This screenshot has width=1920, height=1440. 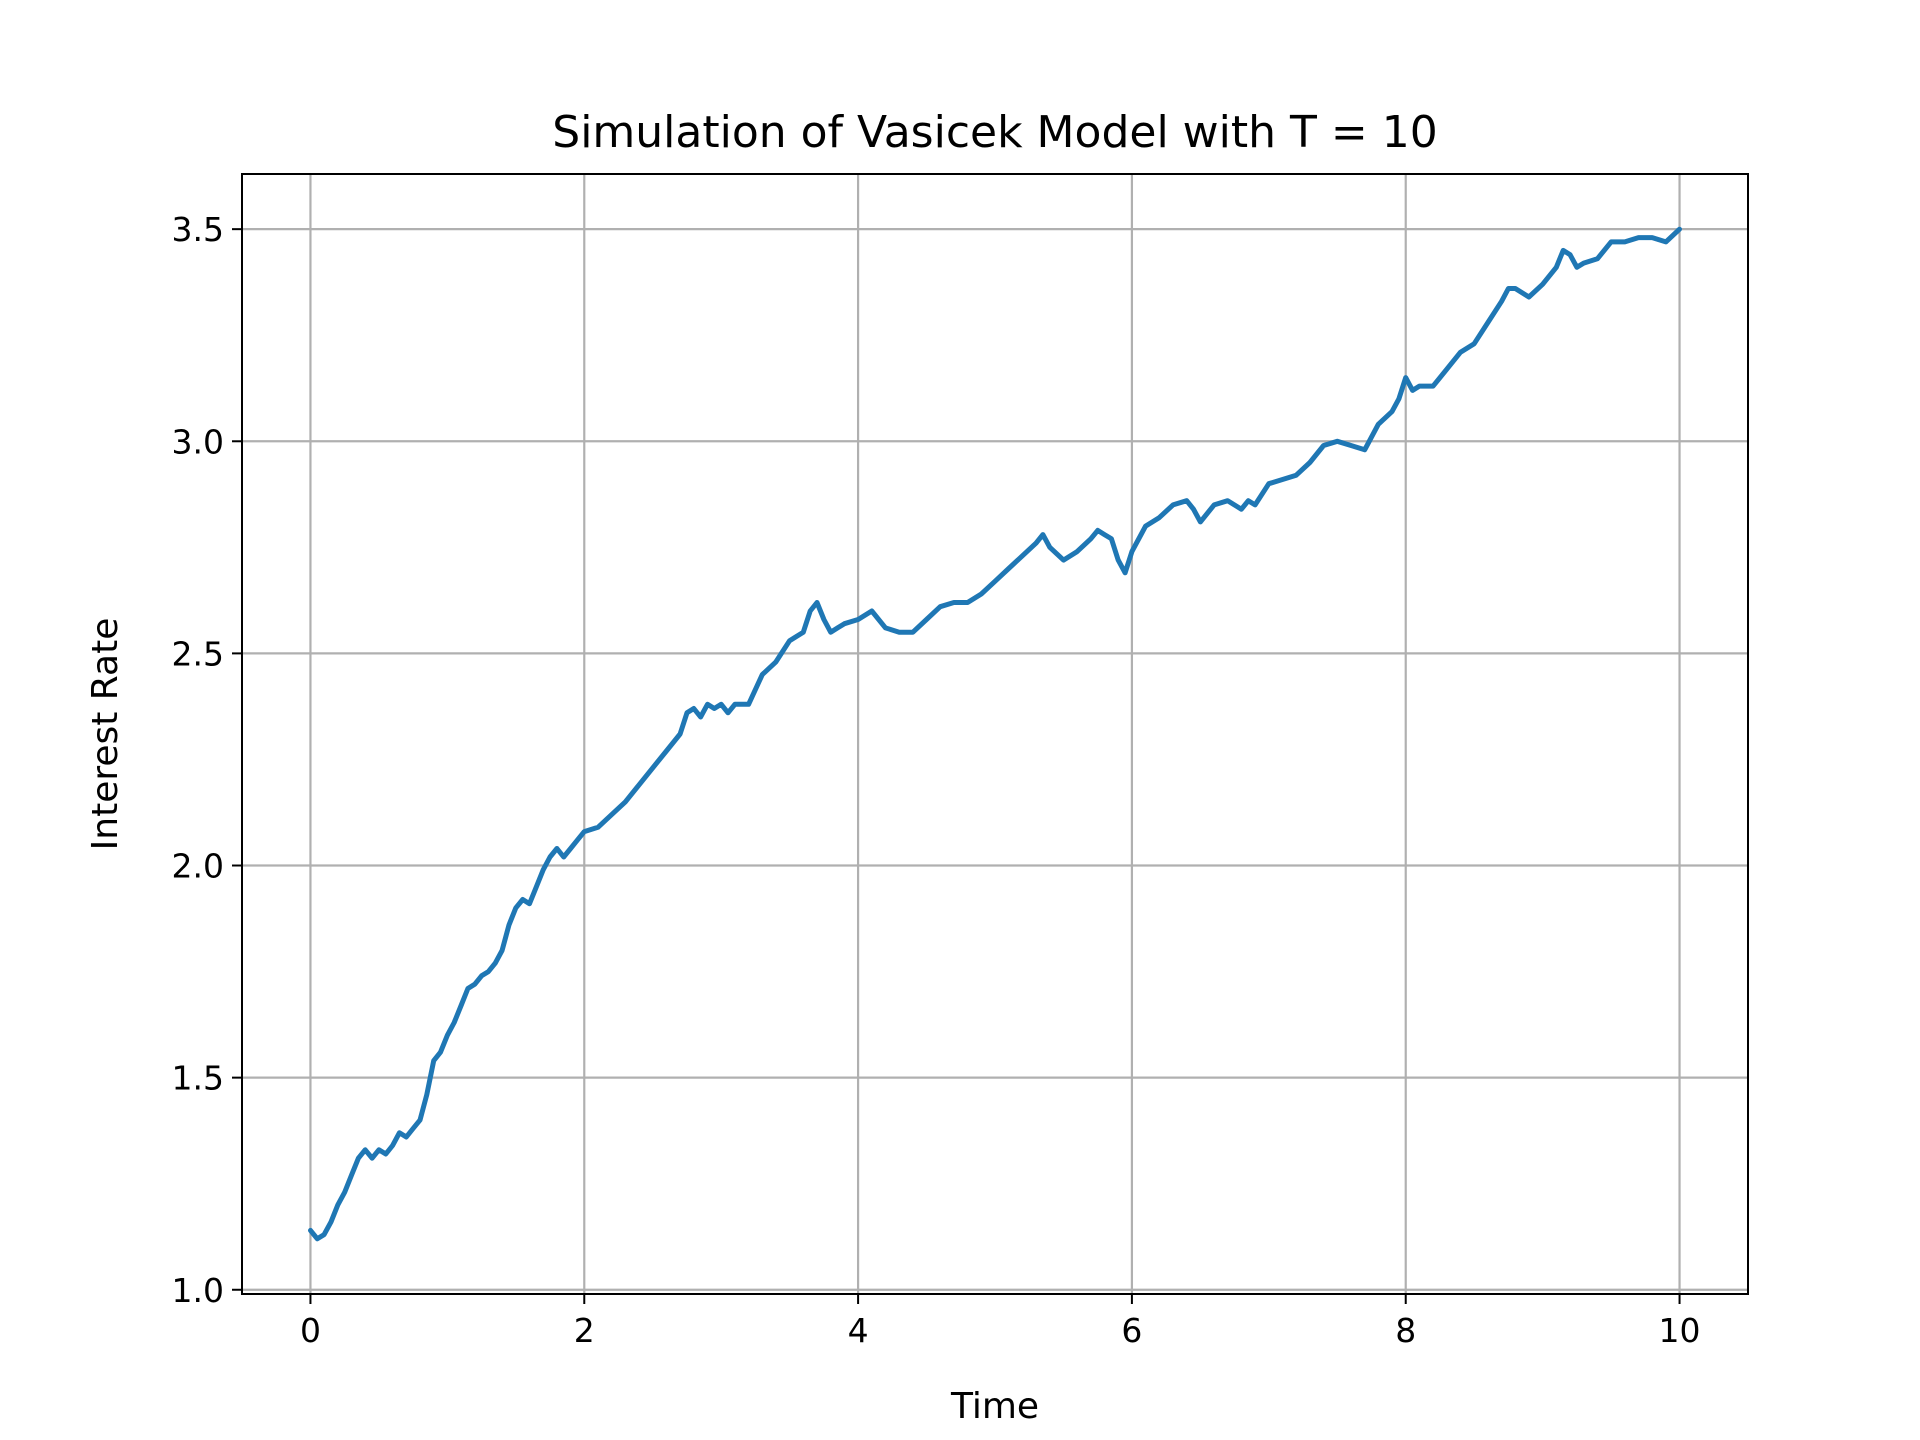 I want to click on y-axis-label: Interest Rate, so click(x=105, y=734).